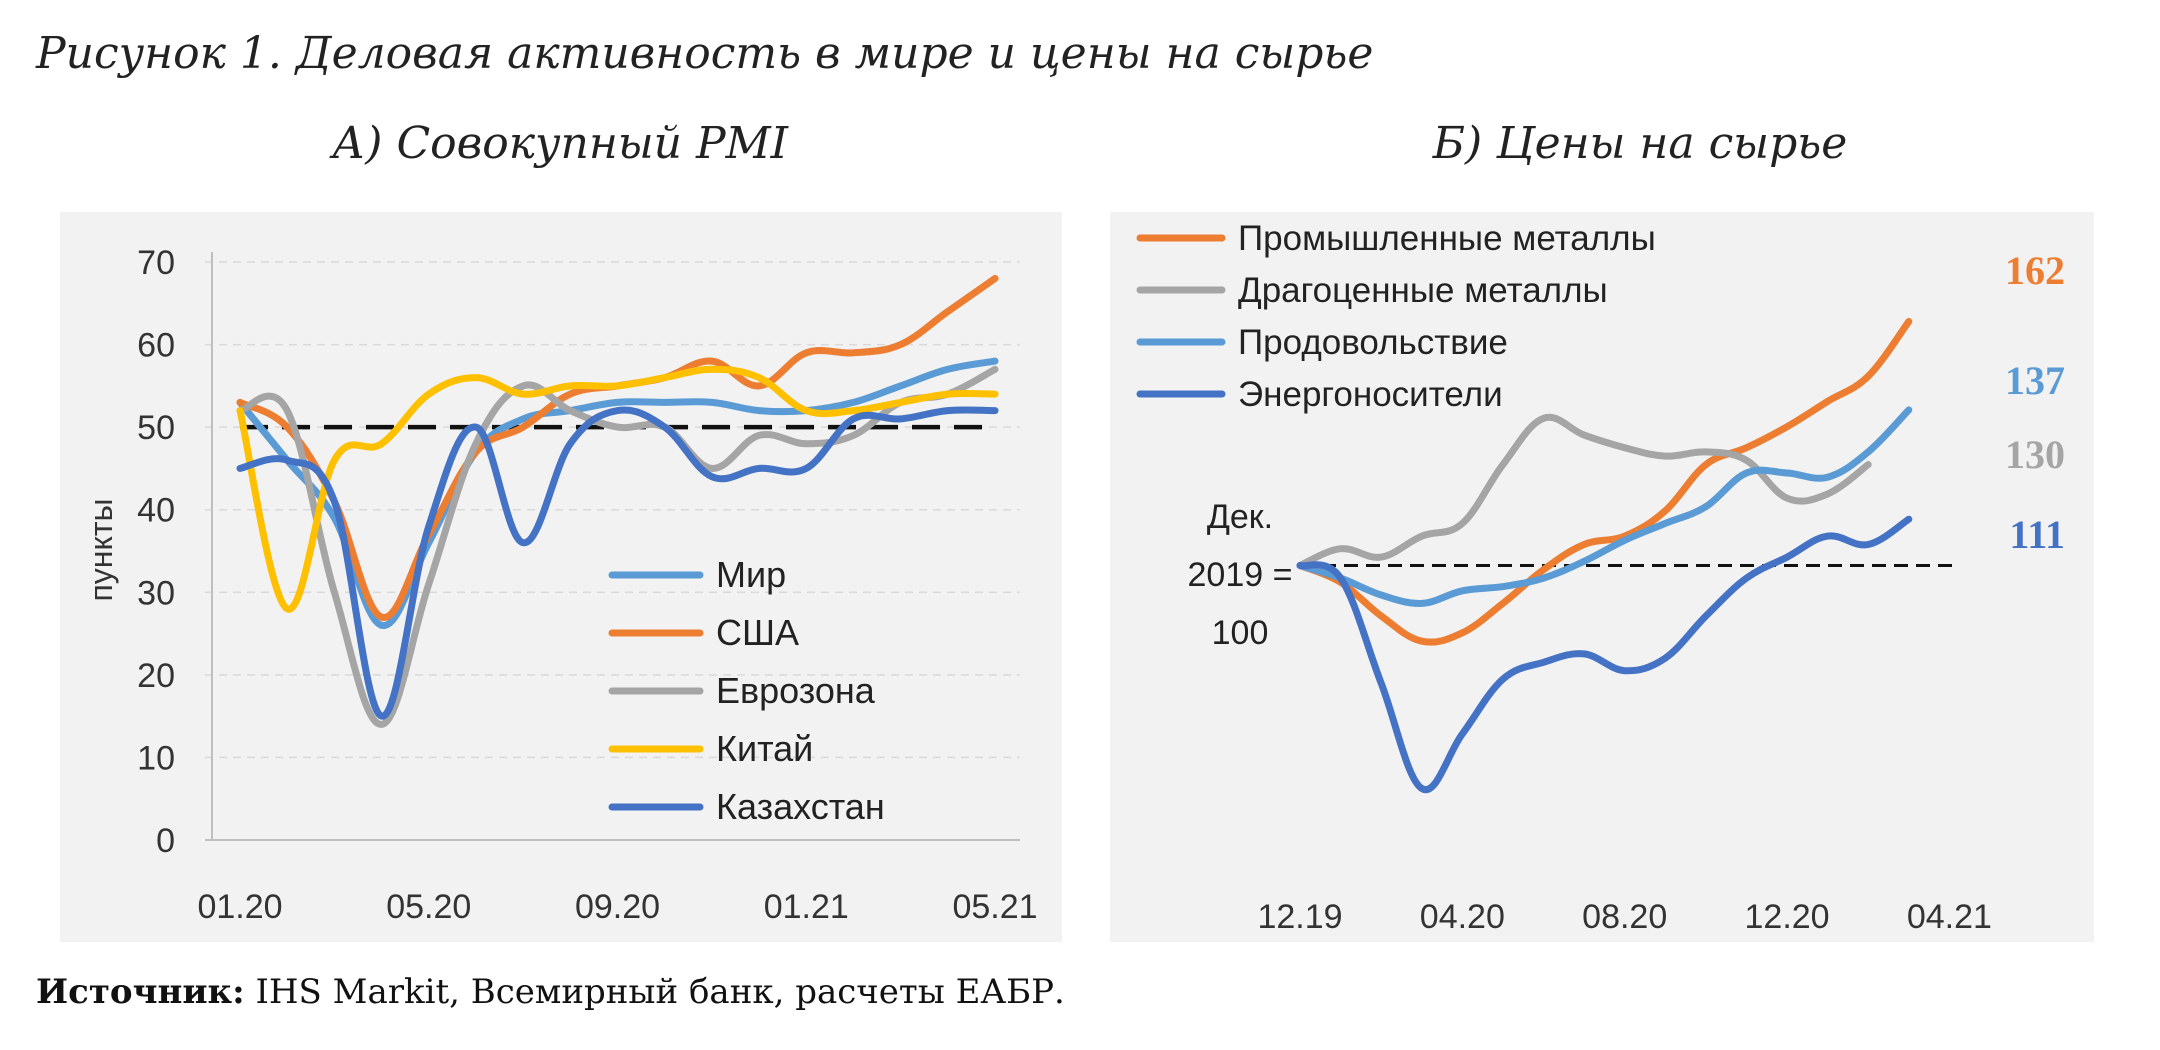 The height and width of the screenshot is (1050, 2160). Describe the element at coordinates (239, 907) in the screenshot. I see `x-tick-label-a: 01.20` at that location.